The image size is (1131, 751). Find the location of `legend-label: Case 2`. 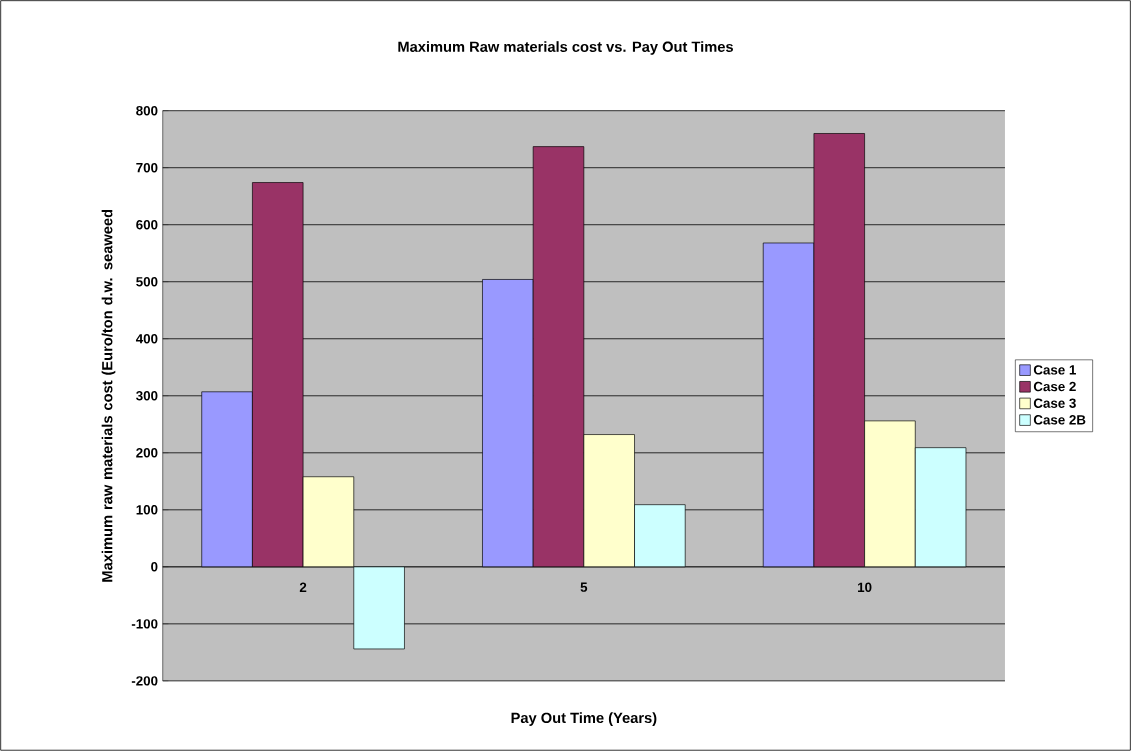

legend-label: Case 2 is located at coordinates (1054, 386).